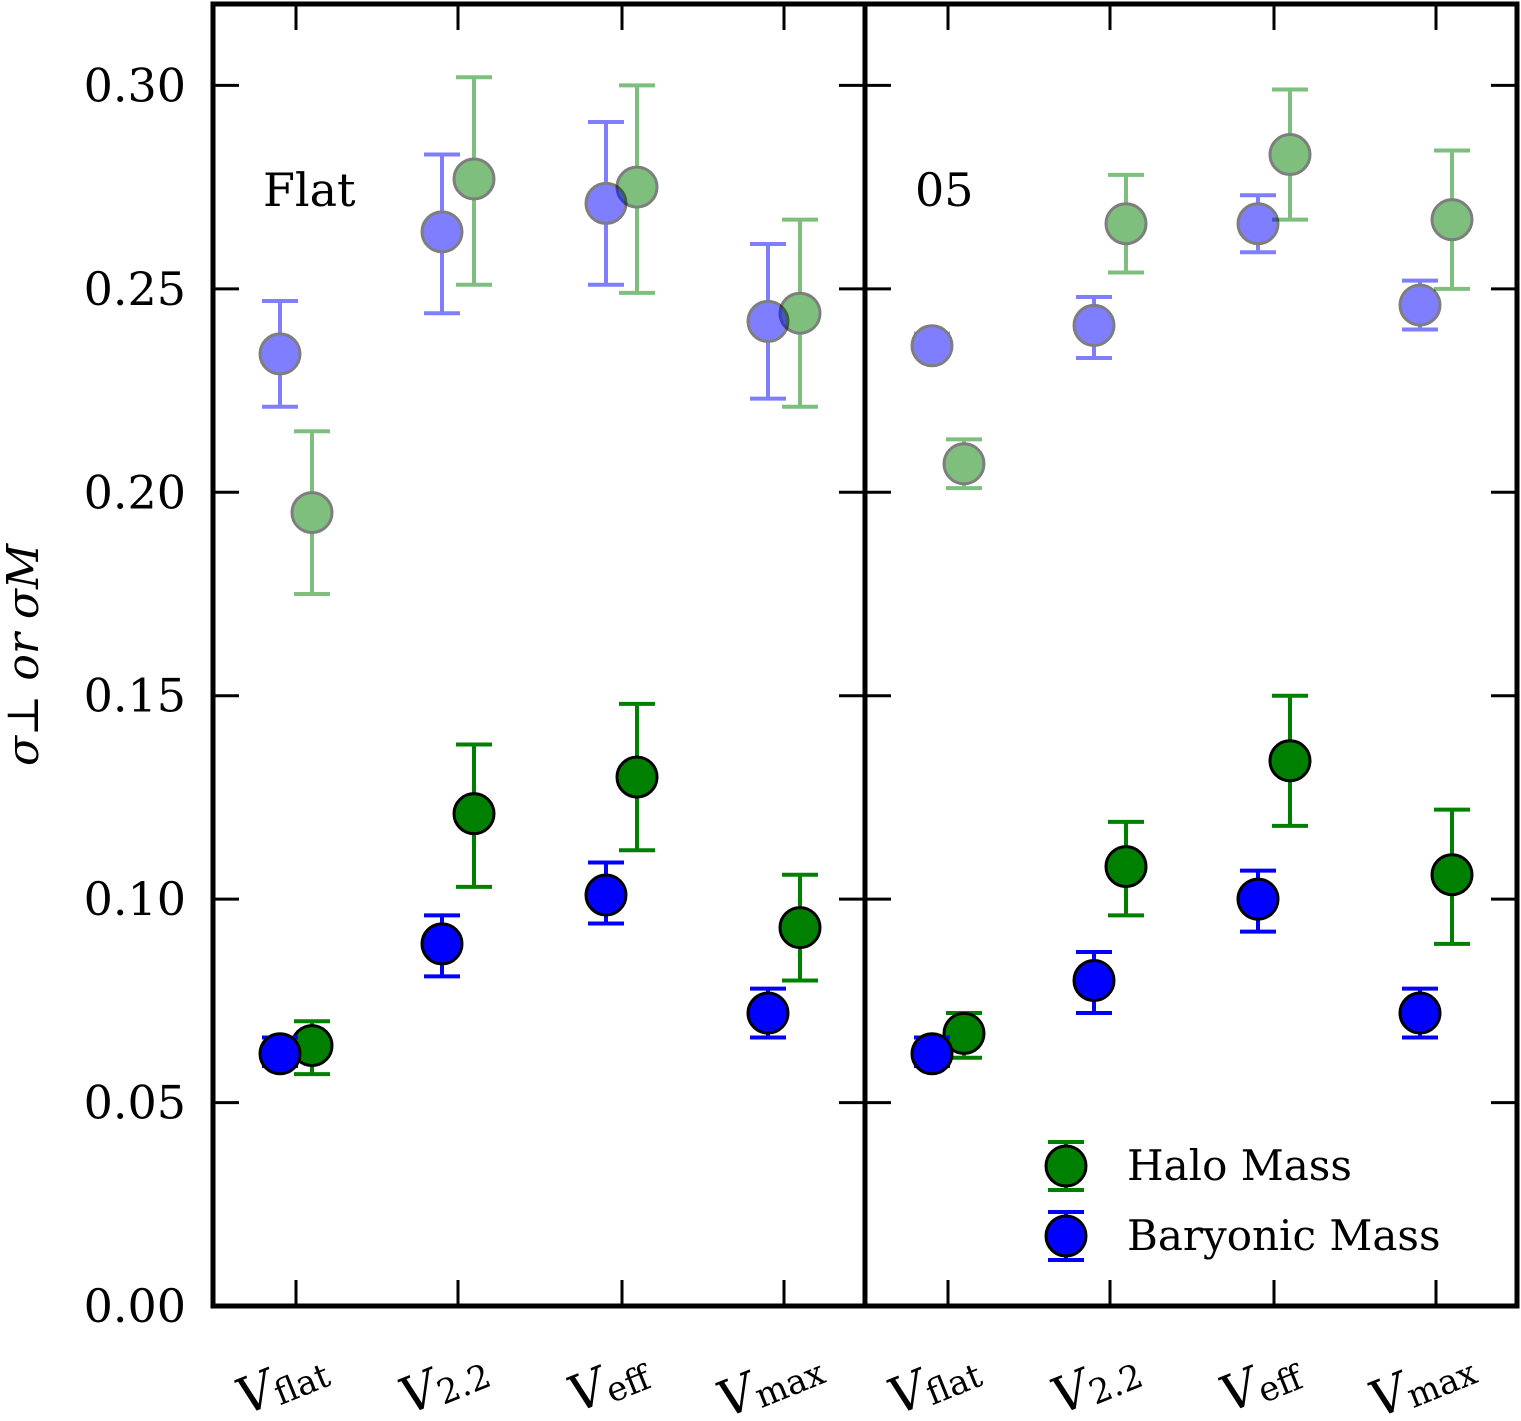 The height and width of the screenshot is (1421, 1521). Describe the element at coordinates (135, 85) in the screenshot. I see `y-tick-label: 0.30` at that location.